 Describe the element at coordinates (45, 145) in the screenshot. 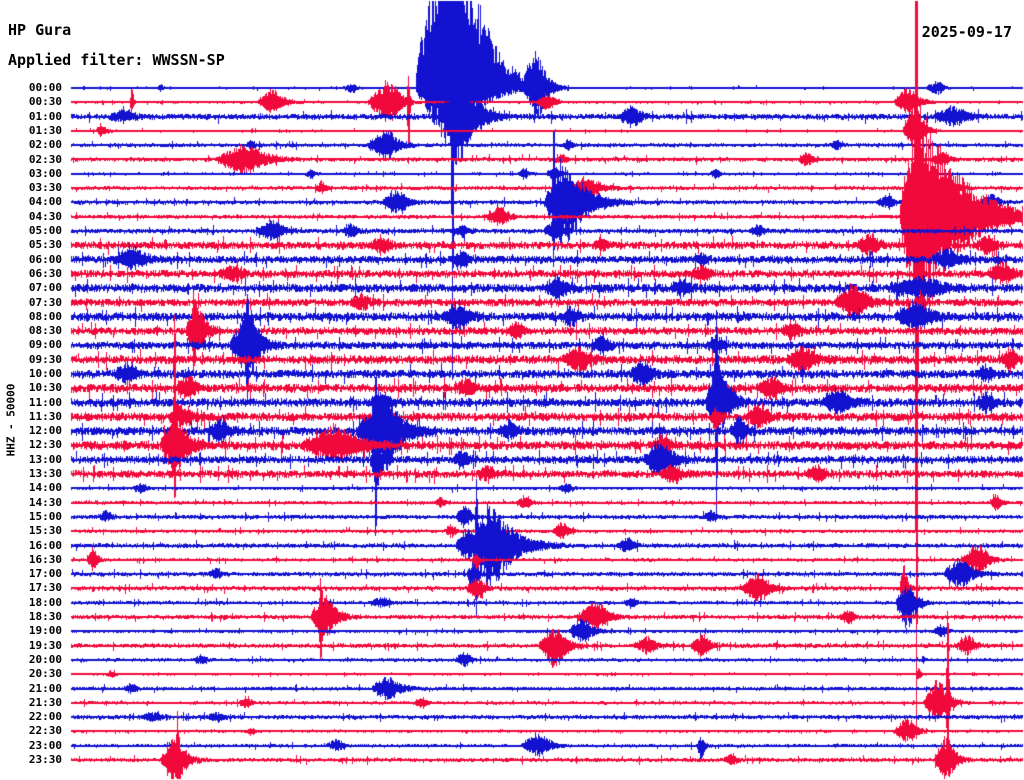

I see `time-label-0200: 02:00` at that location.